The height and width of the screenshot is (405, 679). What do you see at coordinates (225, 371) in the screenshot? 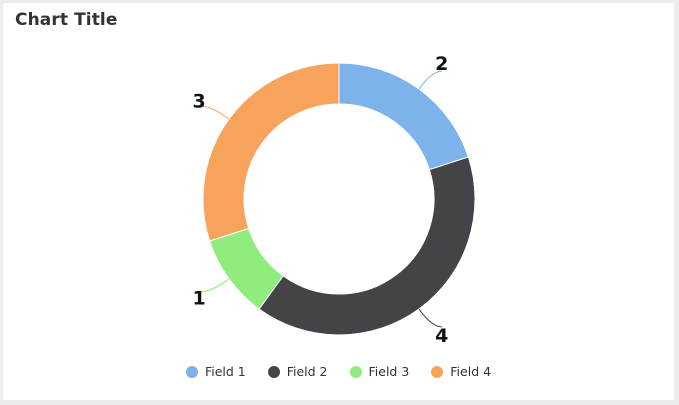
I see `legend-label: Field 1` at bounding box center [225, 371].